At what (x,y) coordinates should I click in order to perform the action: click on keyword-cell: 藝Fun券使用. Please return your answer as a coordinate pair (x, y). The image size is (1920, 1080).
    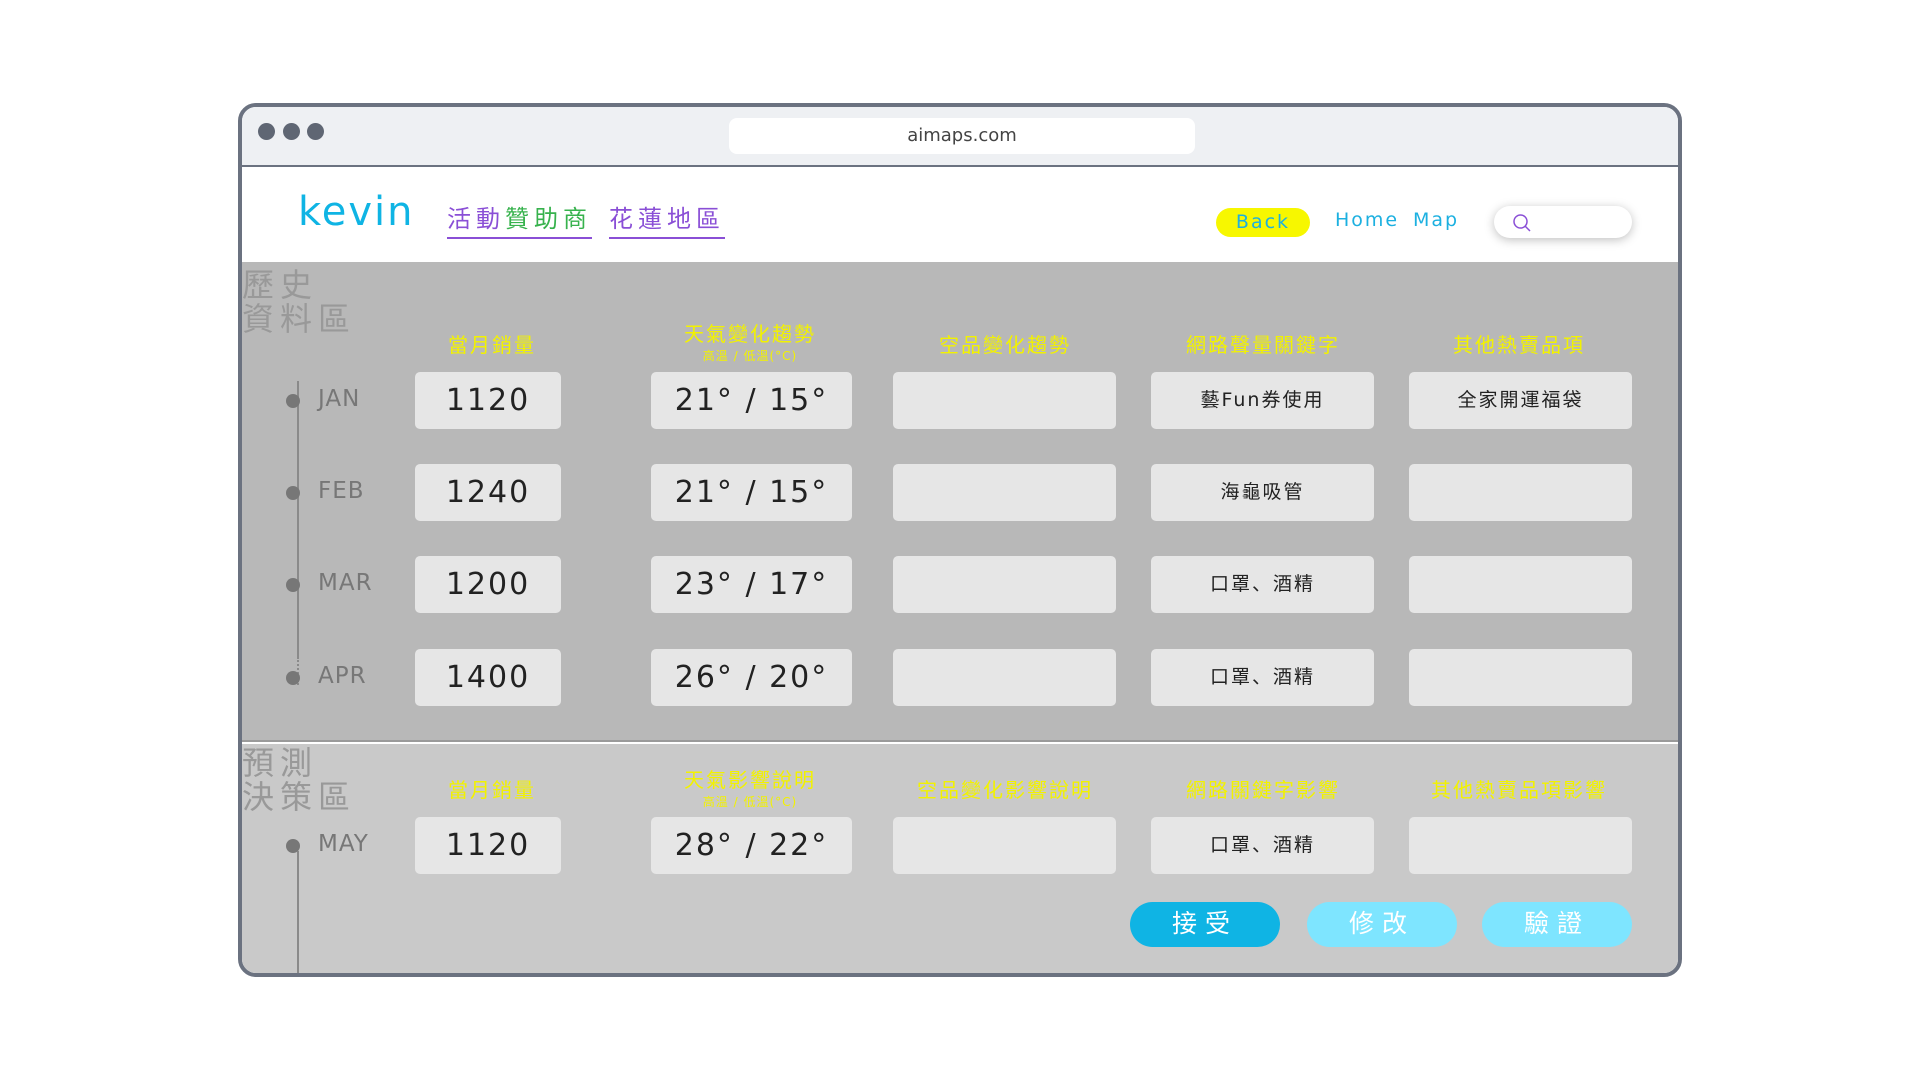
    Looking at the image, I should click on (1262, 400).